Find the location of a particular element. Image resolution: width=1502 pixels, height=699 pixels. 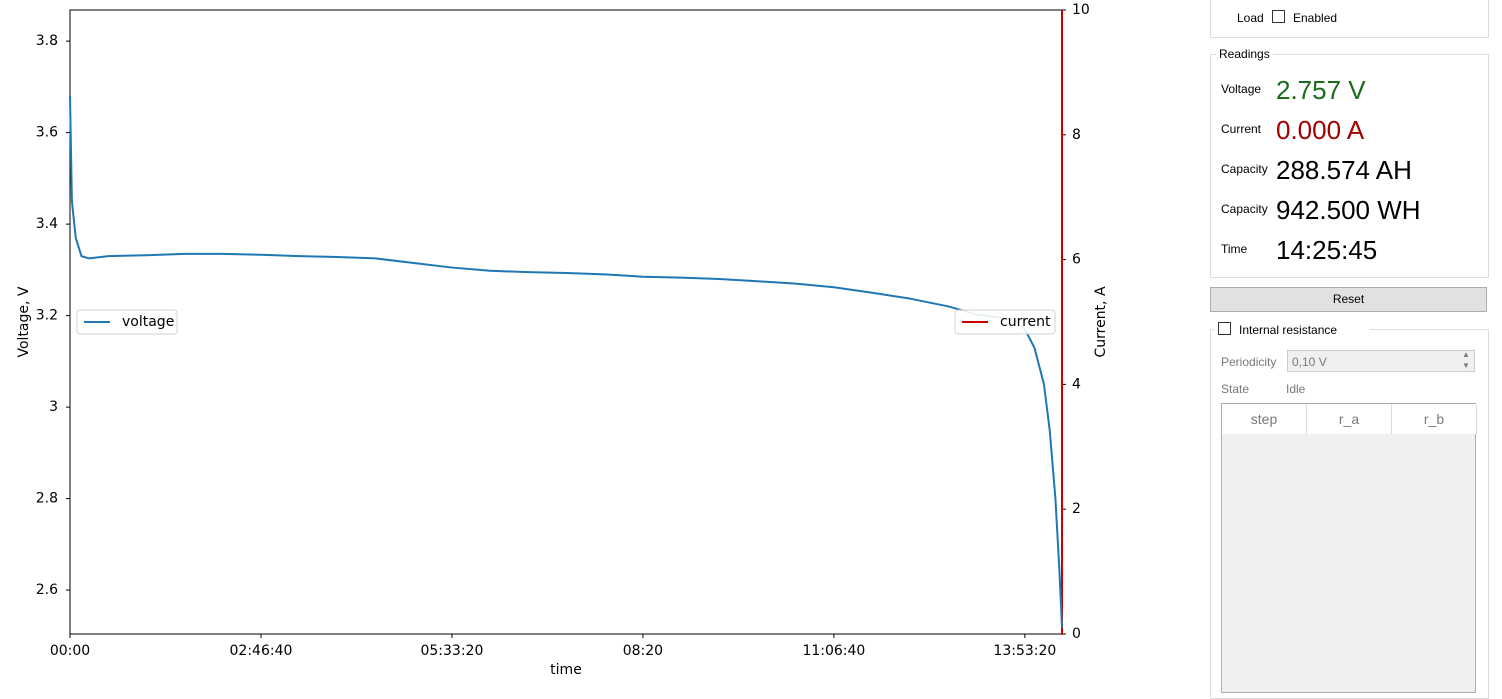

load-checkbox is located at coordinates (1278, 16).